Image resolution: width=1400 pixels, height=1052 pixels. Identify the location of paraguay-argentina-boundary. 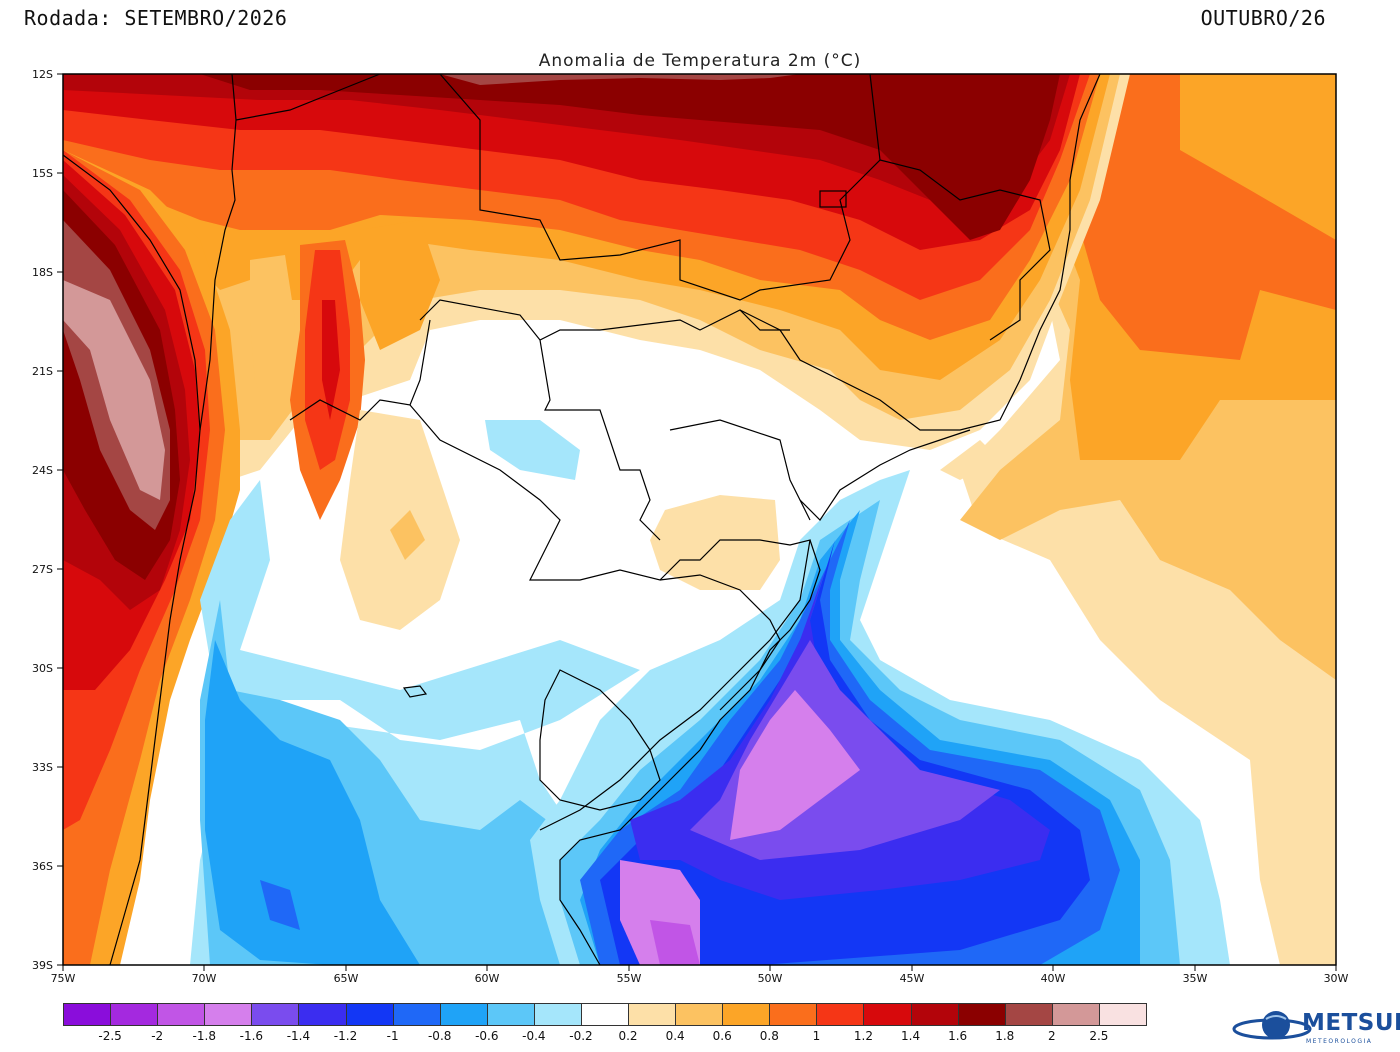
(610, 617).